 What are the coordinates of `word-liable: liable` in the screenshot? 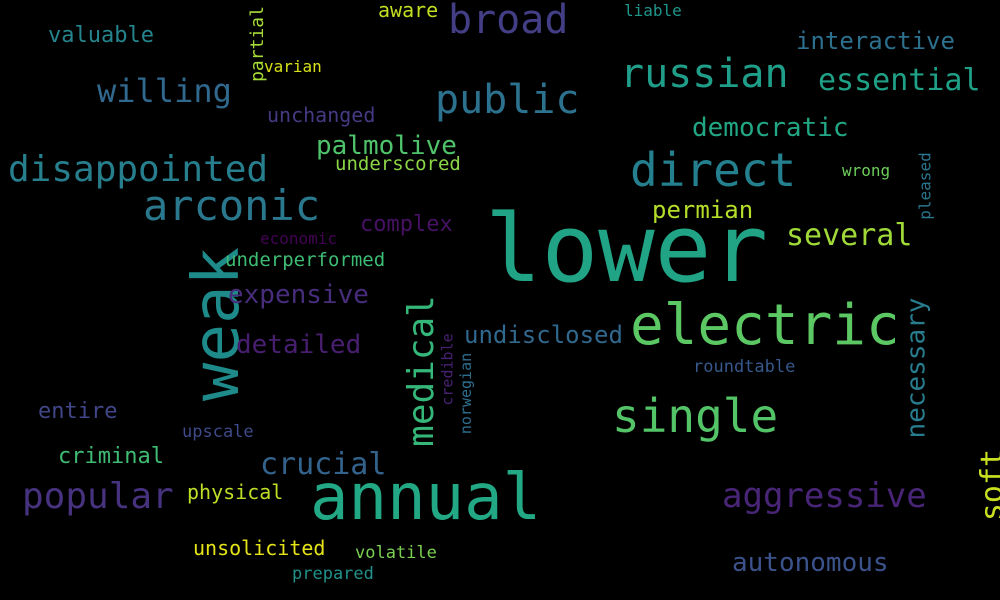 It's located at (653, 10).